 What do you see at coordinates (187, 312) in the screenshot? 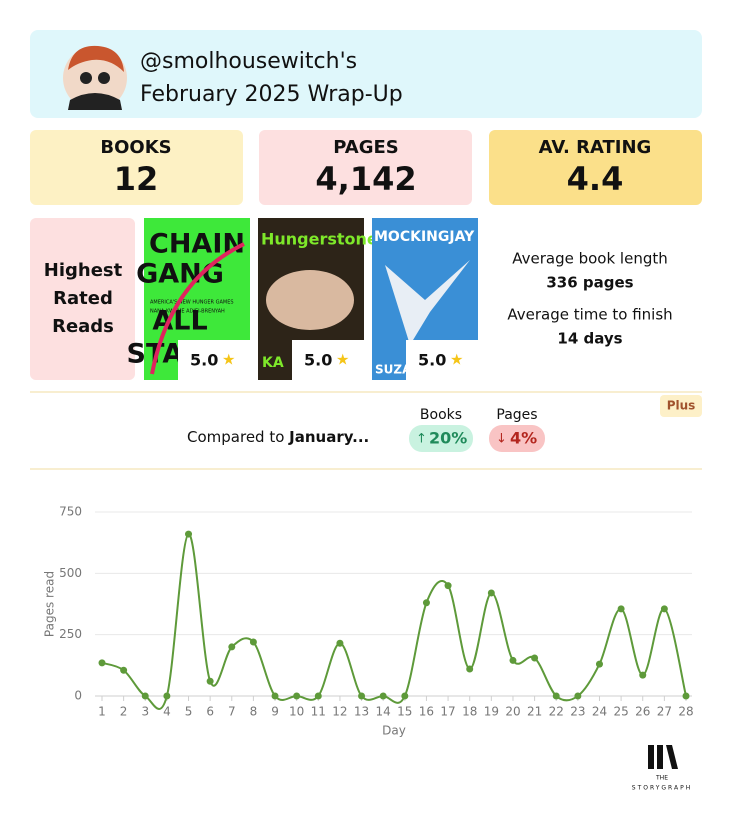
I see `cover-author: NANA KWAME ADJEI-BRENYAH` at bounding box center [187, 312].